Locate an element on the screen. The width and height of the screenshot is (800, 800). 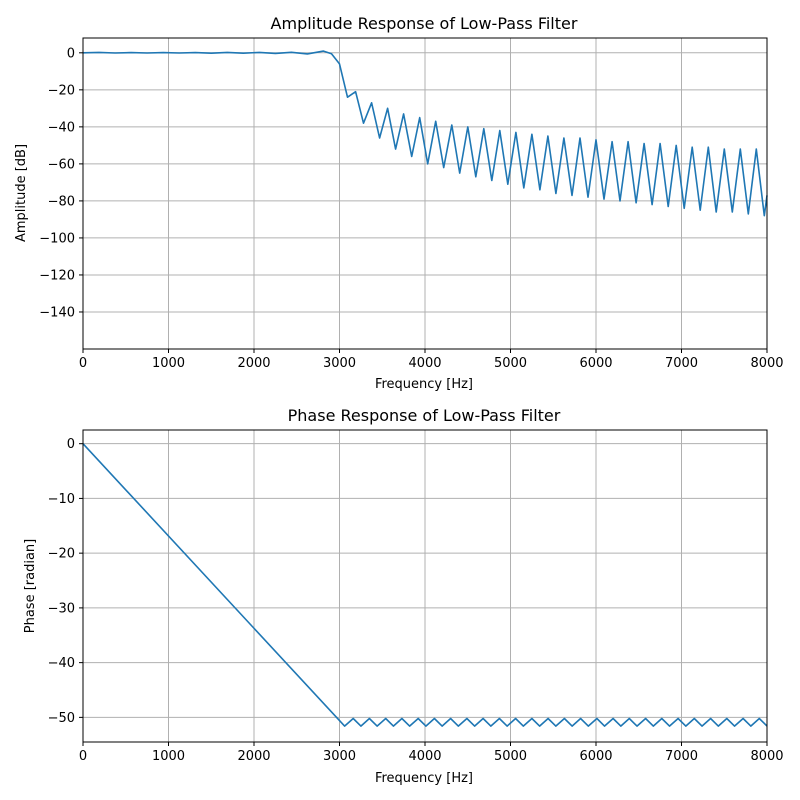
amplitude-chart-title: Amplitude Response of Low-Pass Filter is located at coordinates (424, 23).